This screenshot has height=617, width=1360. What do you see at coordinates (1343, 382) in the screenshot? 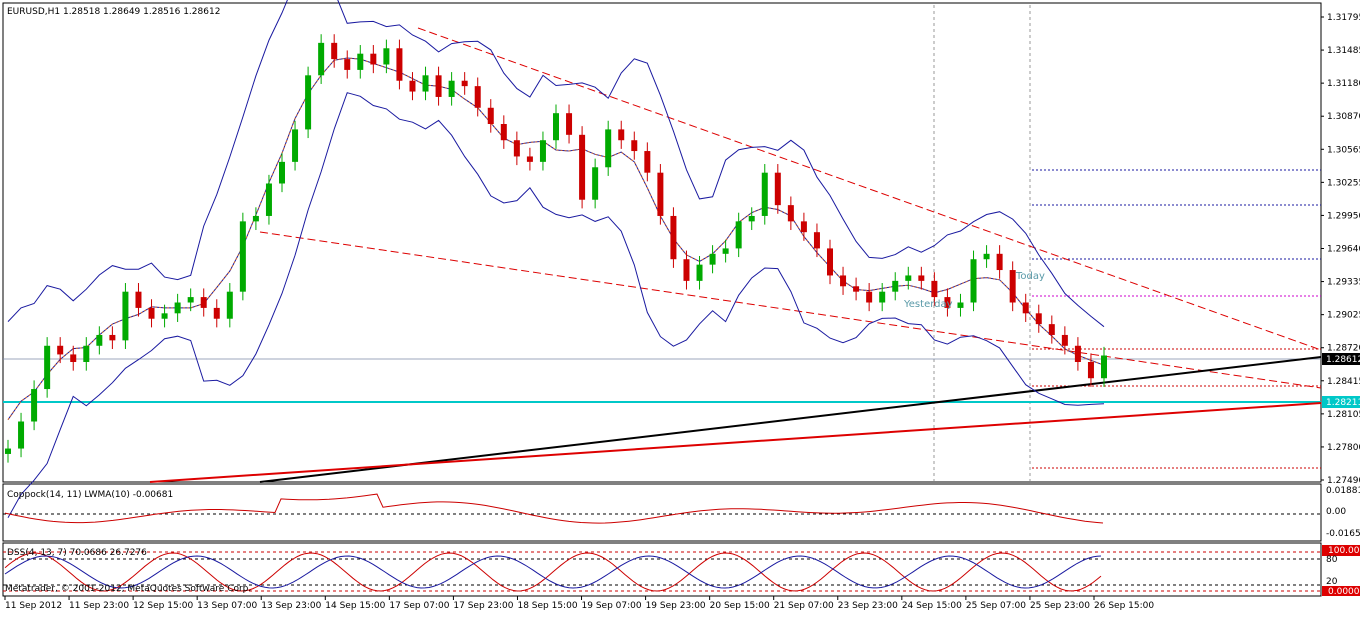
I see `price-axis-label: 1.28415` at bounding box center [1343, 382].